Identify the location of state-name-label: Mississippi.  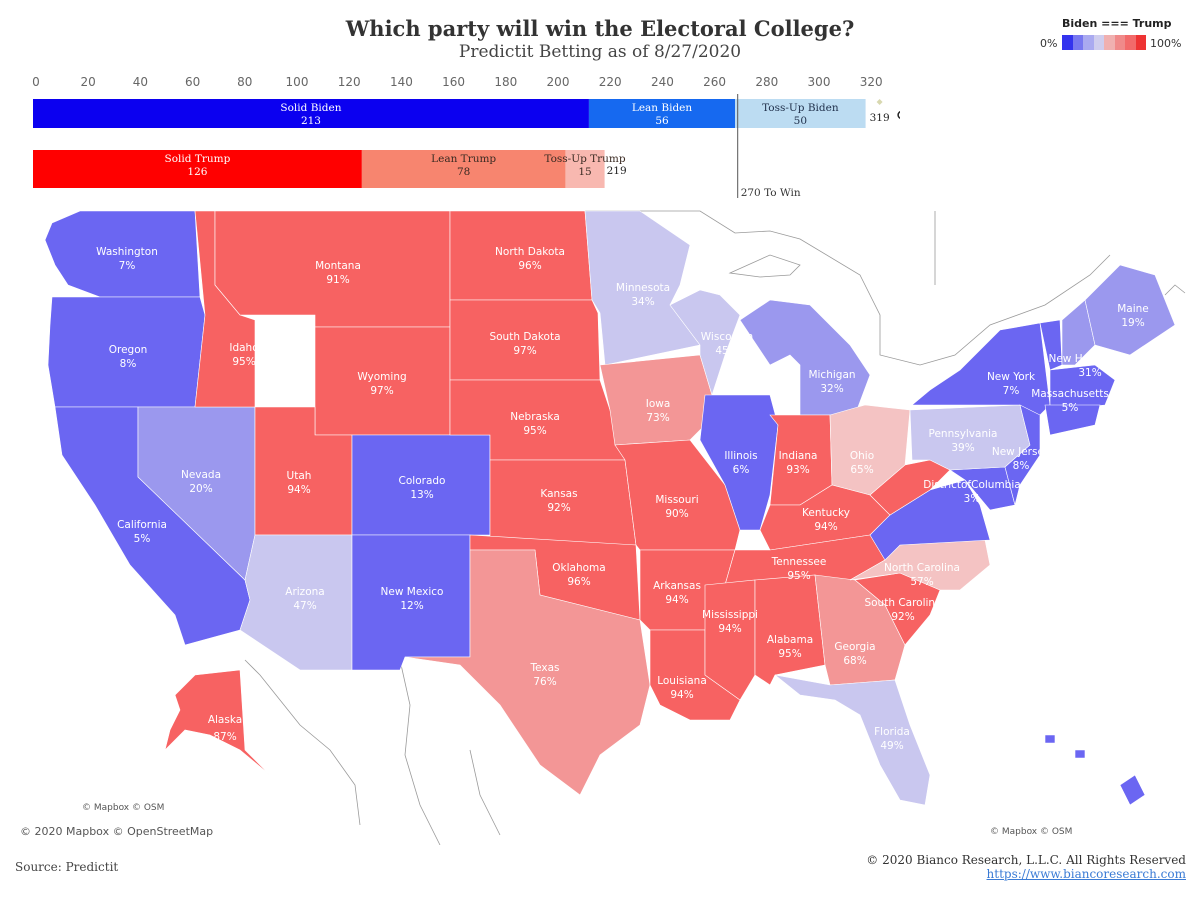
(730, 615).